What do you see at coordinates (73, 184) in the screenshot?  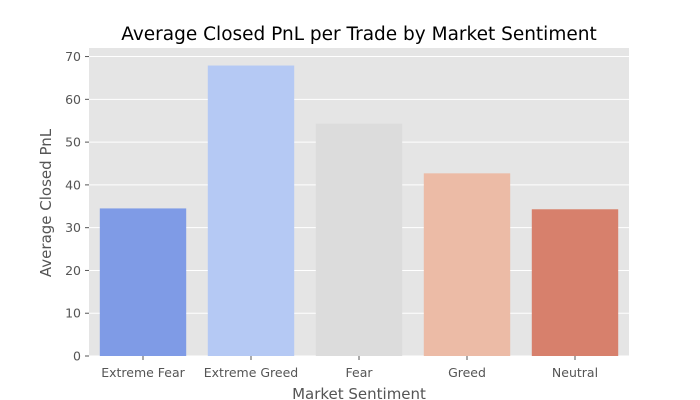 I see `y-tick-label: 40` at bounding box center [73, 184].